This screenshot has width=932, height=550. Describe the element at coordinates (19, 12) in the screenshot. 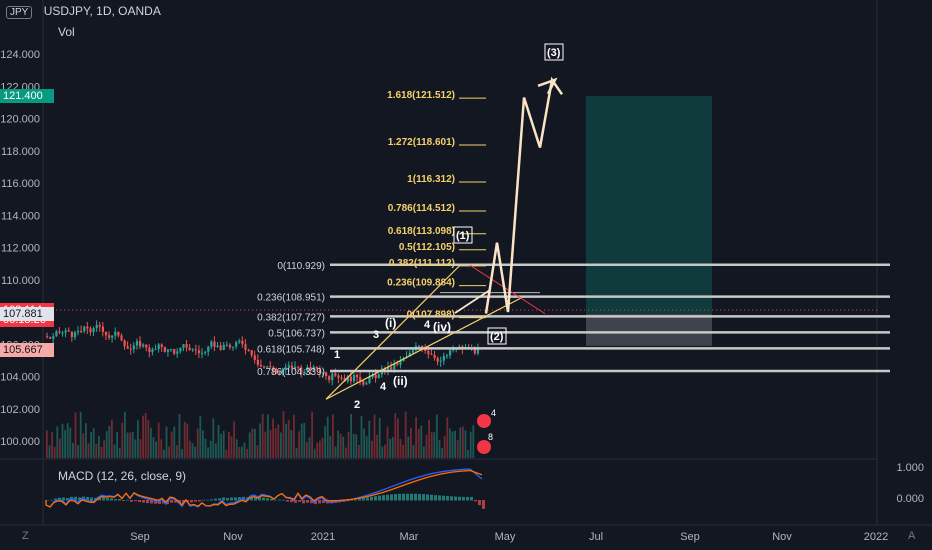

I see `symbol-badge: JPY` at that location.